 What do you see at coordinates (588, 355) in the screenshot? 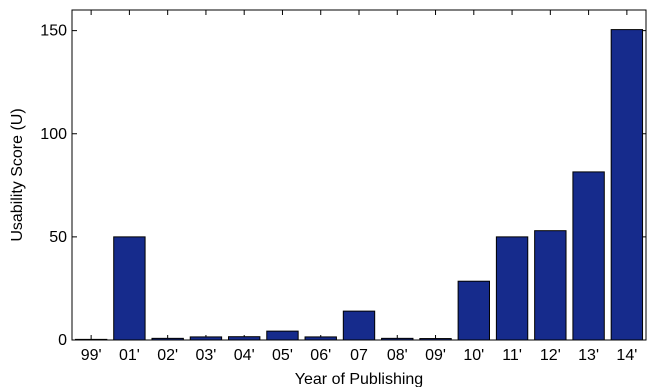
I see `x-tick-label: 13'` at bounding box center [588, 355].